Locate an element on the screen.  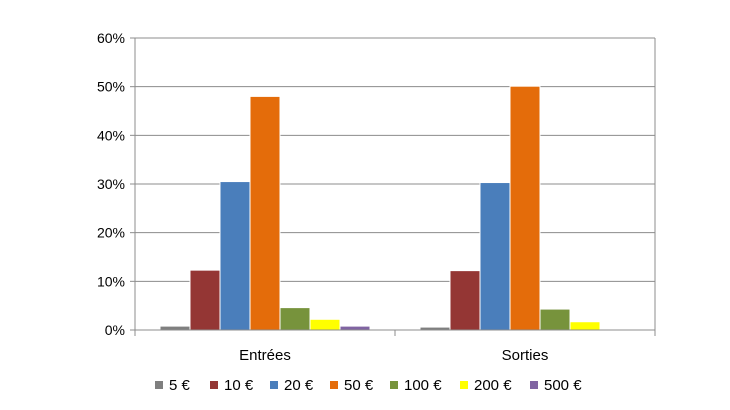
bar-sorties-200-eur is located at coordinates (585, 326).